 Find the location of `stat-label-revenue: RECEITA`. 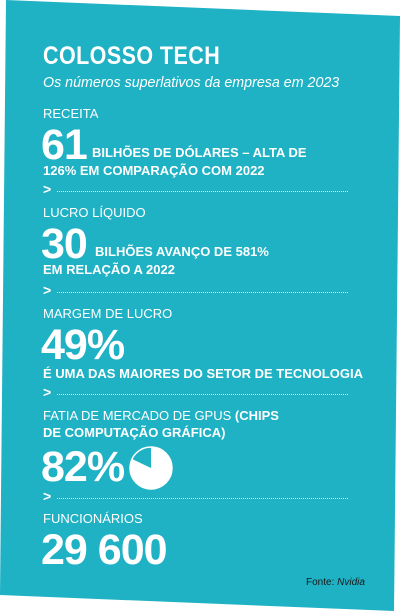

stat-label-revenue: RECEITA is located at coordinates (71, 113).